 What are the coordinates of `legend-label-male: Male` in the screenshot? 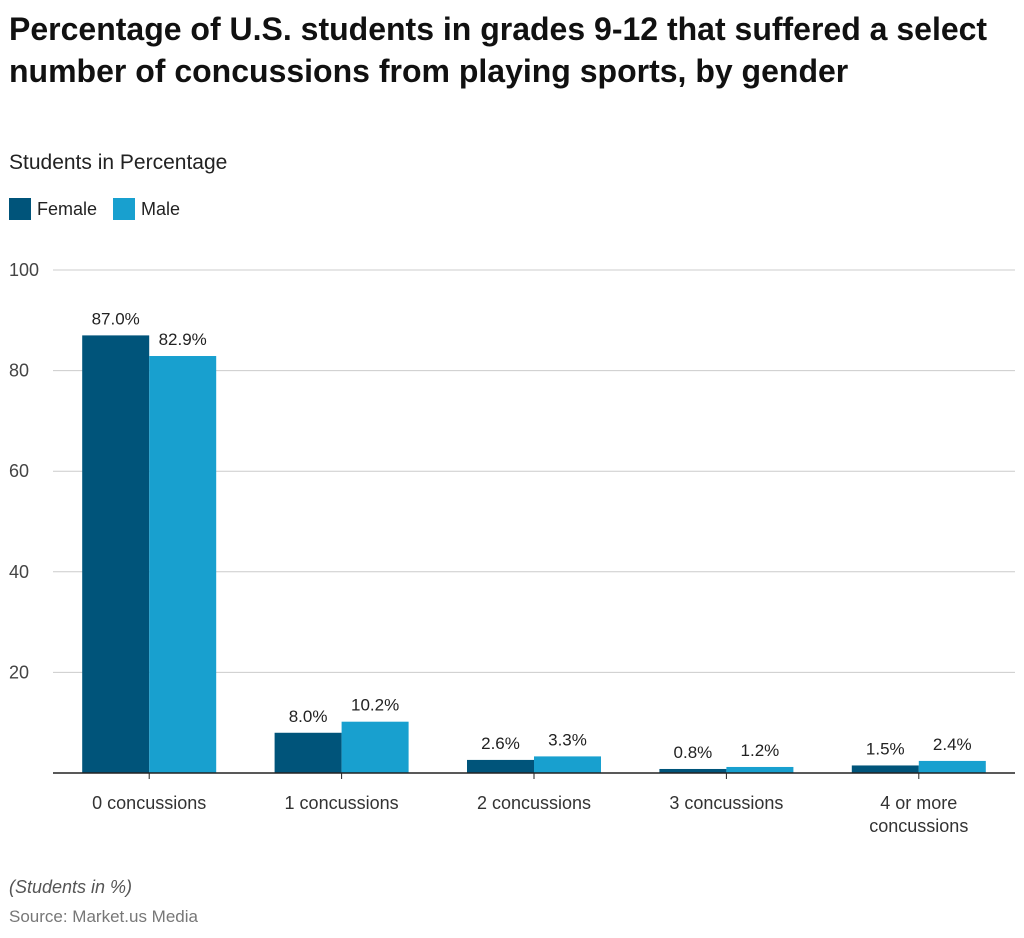 It's located at (161, 208).